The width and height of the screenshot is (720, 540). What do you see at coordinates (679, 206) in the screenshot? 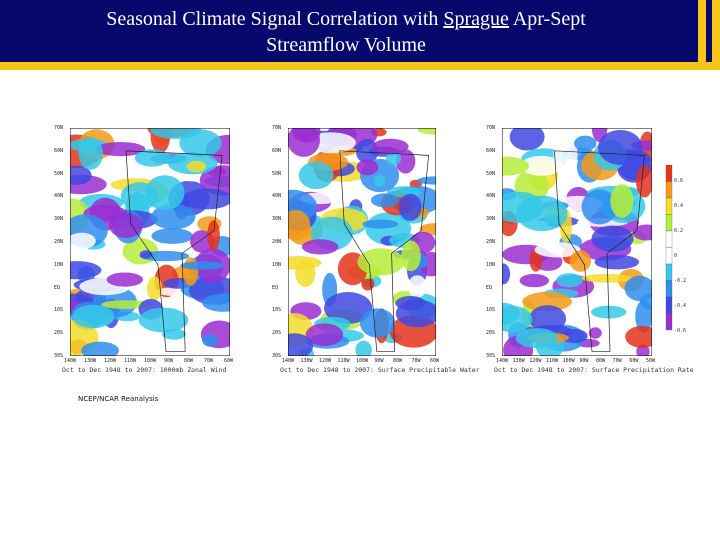
I see `colorbar-label: 0.4` at bounding box center [679, 206].